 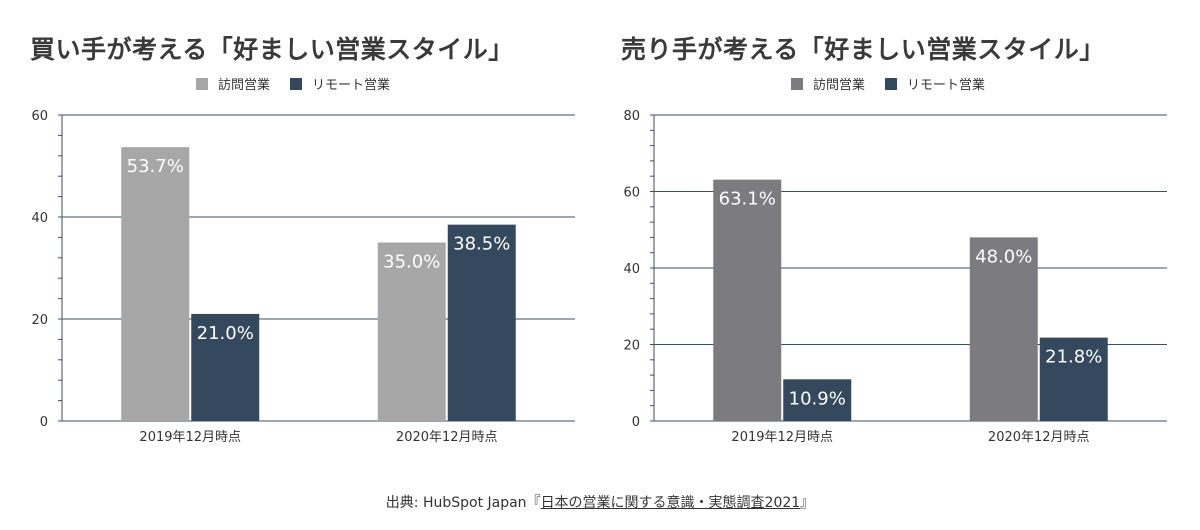 I want to click on source-suffix: 』, so click(x=807, y=503).